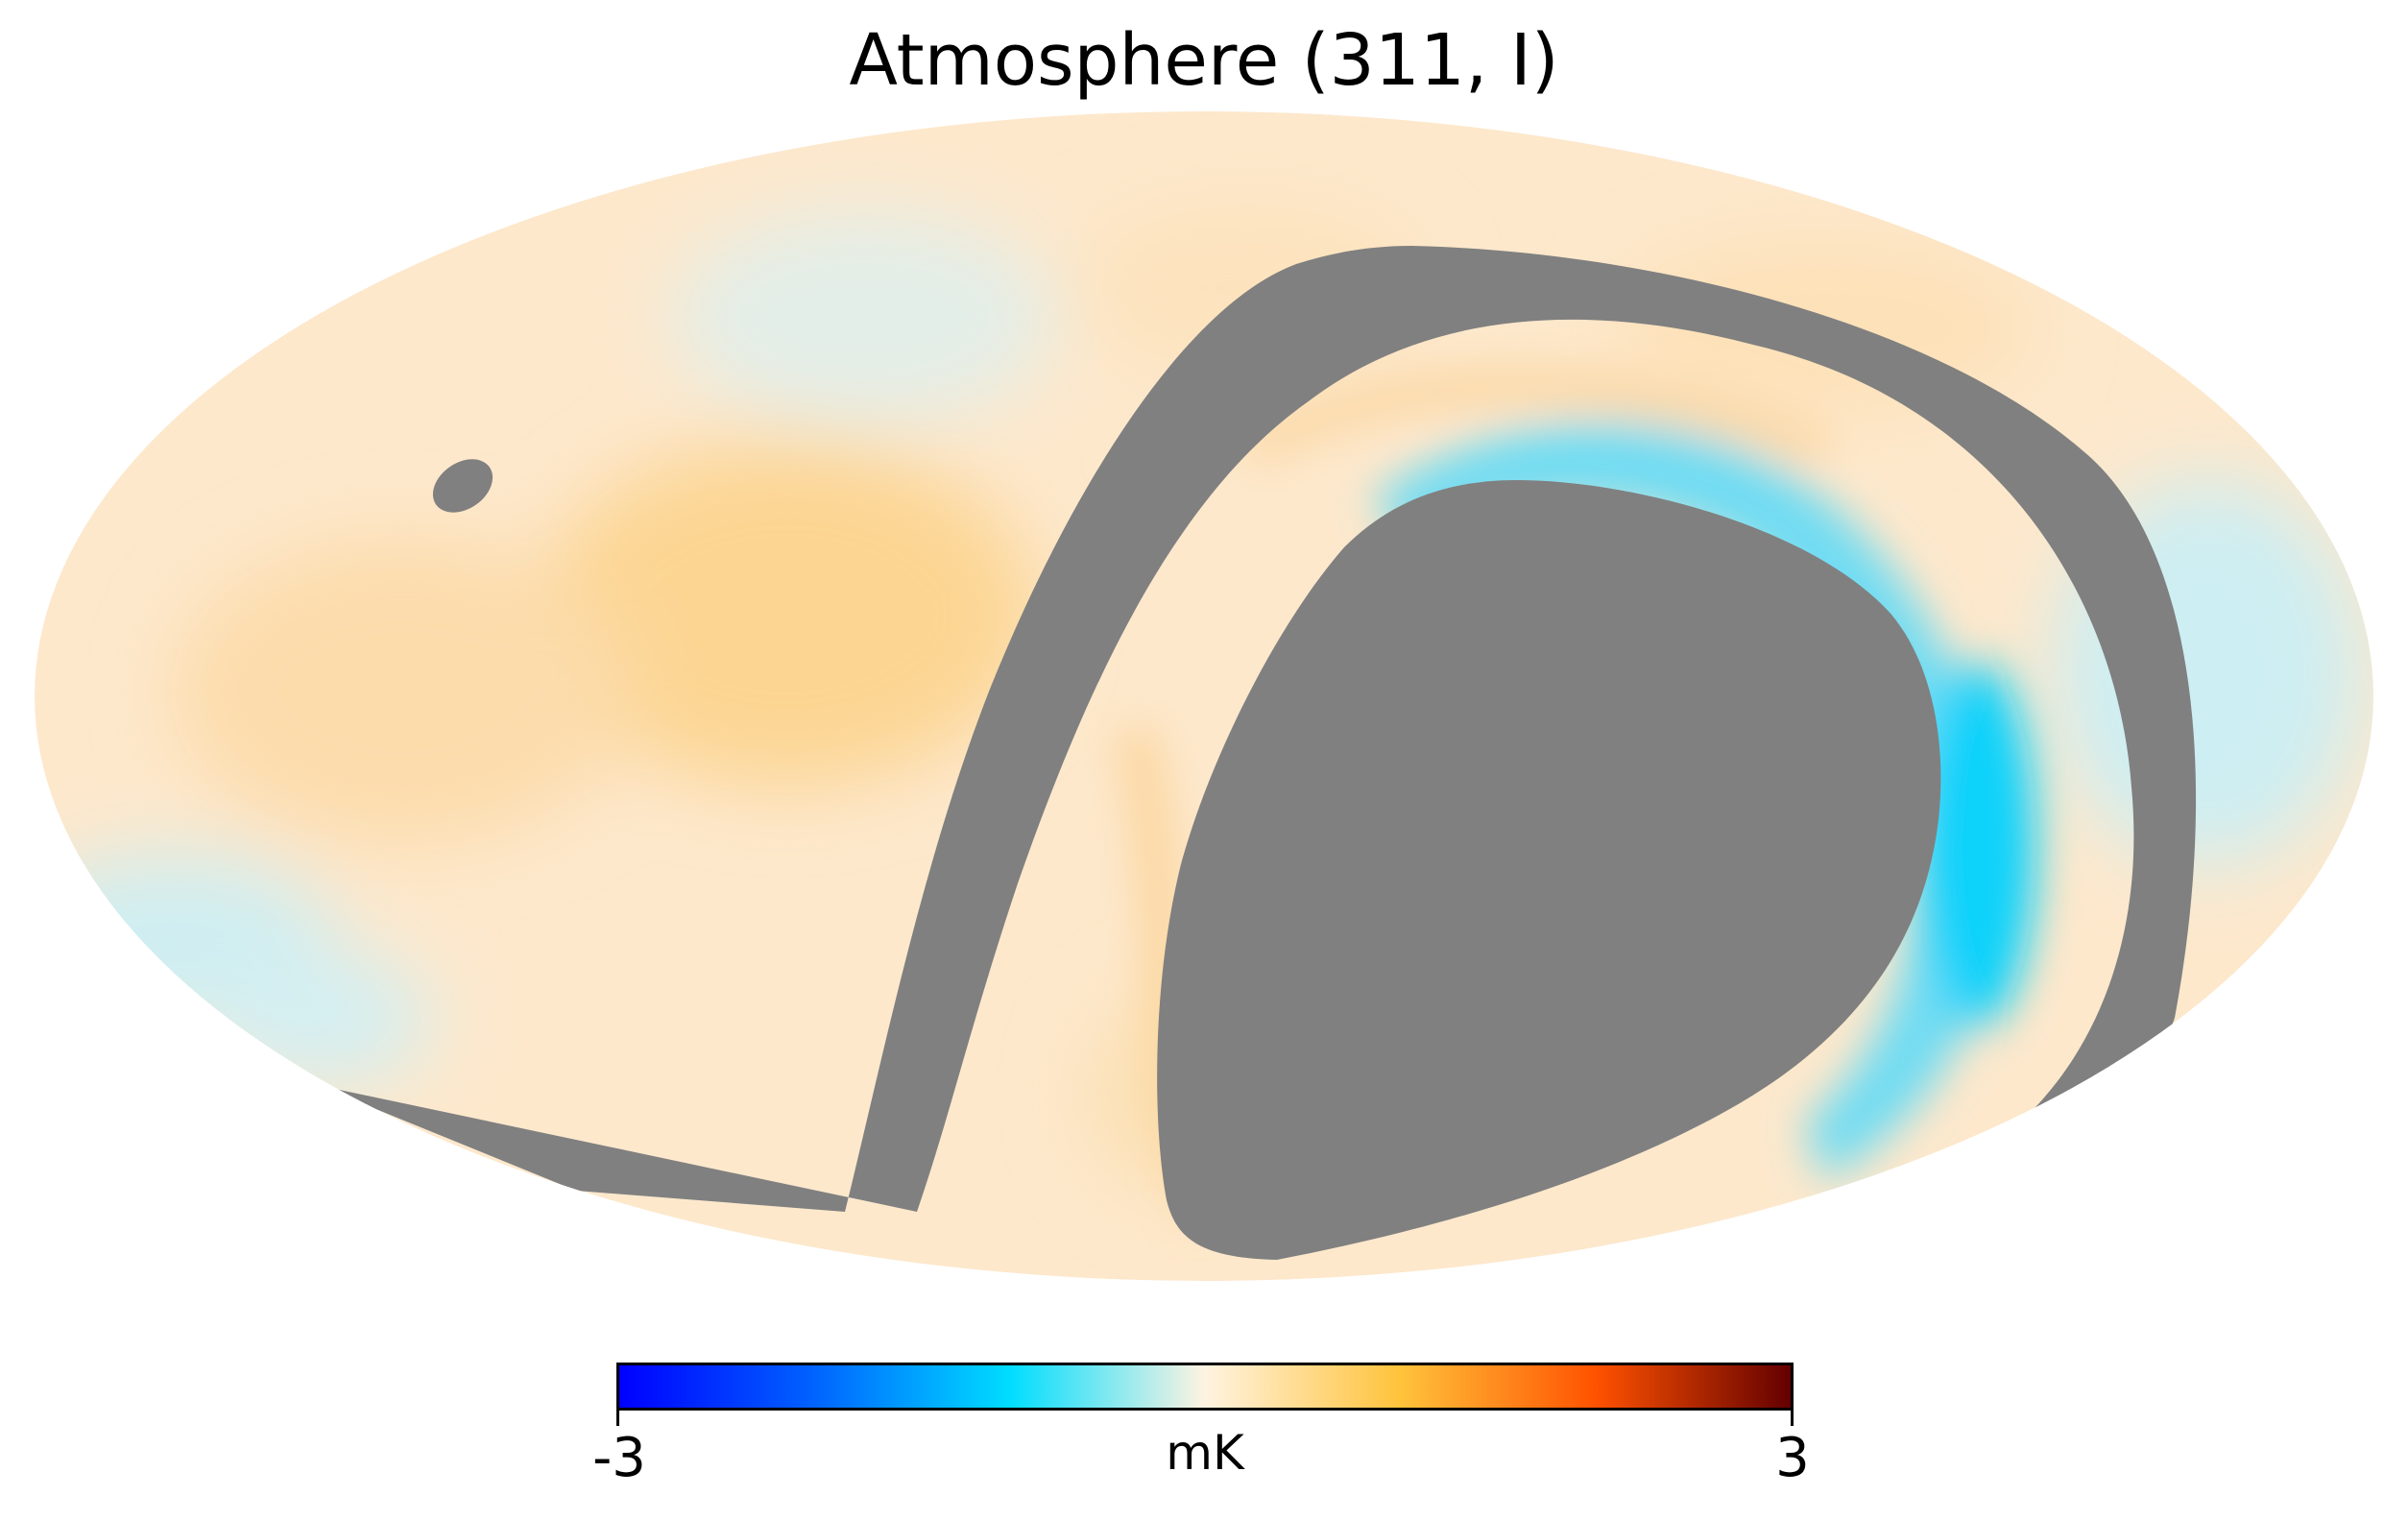 The width and height of the screenshot is (2408, 1520). I want to click on map-title: Atmosphere (311, I), so click(1204, 60).